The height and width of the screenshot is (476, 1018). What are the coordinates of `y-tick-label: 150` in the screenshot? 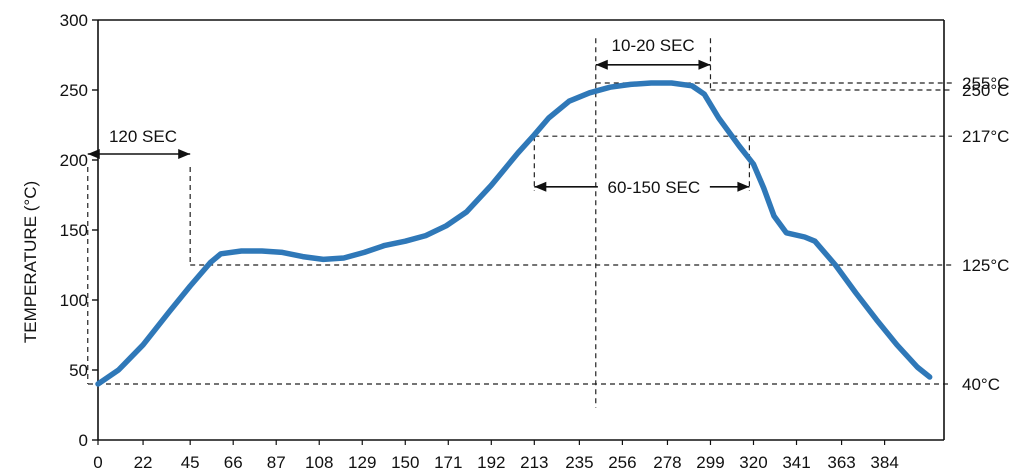 It's located at (74, 230).